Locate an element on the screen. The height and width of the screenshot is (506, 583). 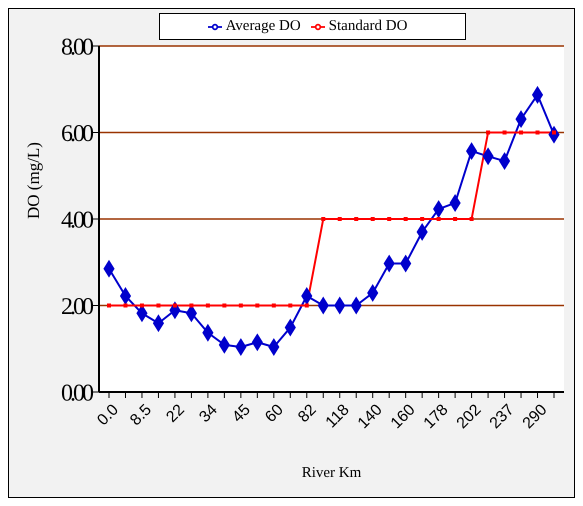
y-tick-label: 2.00 is located at coordinates (77, 307).